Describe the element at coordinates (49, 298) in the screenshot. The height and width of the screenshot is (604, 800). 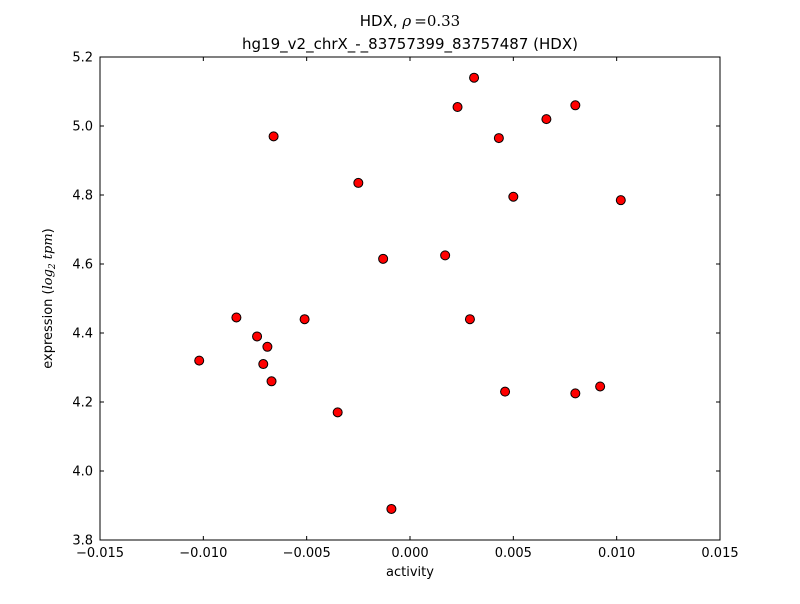
I see `y-axis-label: expression (log2 tpm)` at that location.